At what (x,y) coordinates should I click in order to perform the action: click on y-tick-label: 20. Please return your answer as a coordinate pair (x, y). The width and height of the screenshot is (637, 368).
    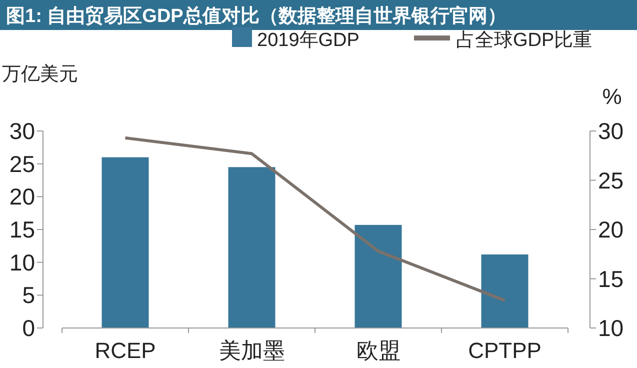
    Looking at the image, I should click on (22, 197).